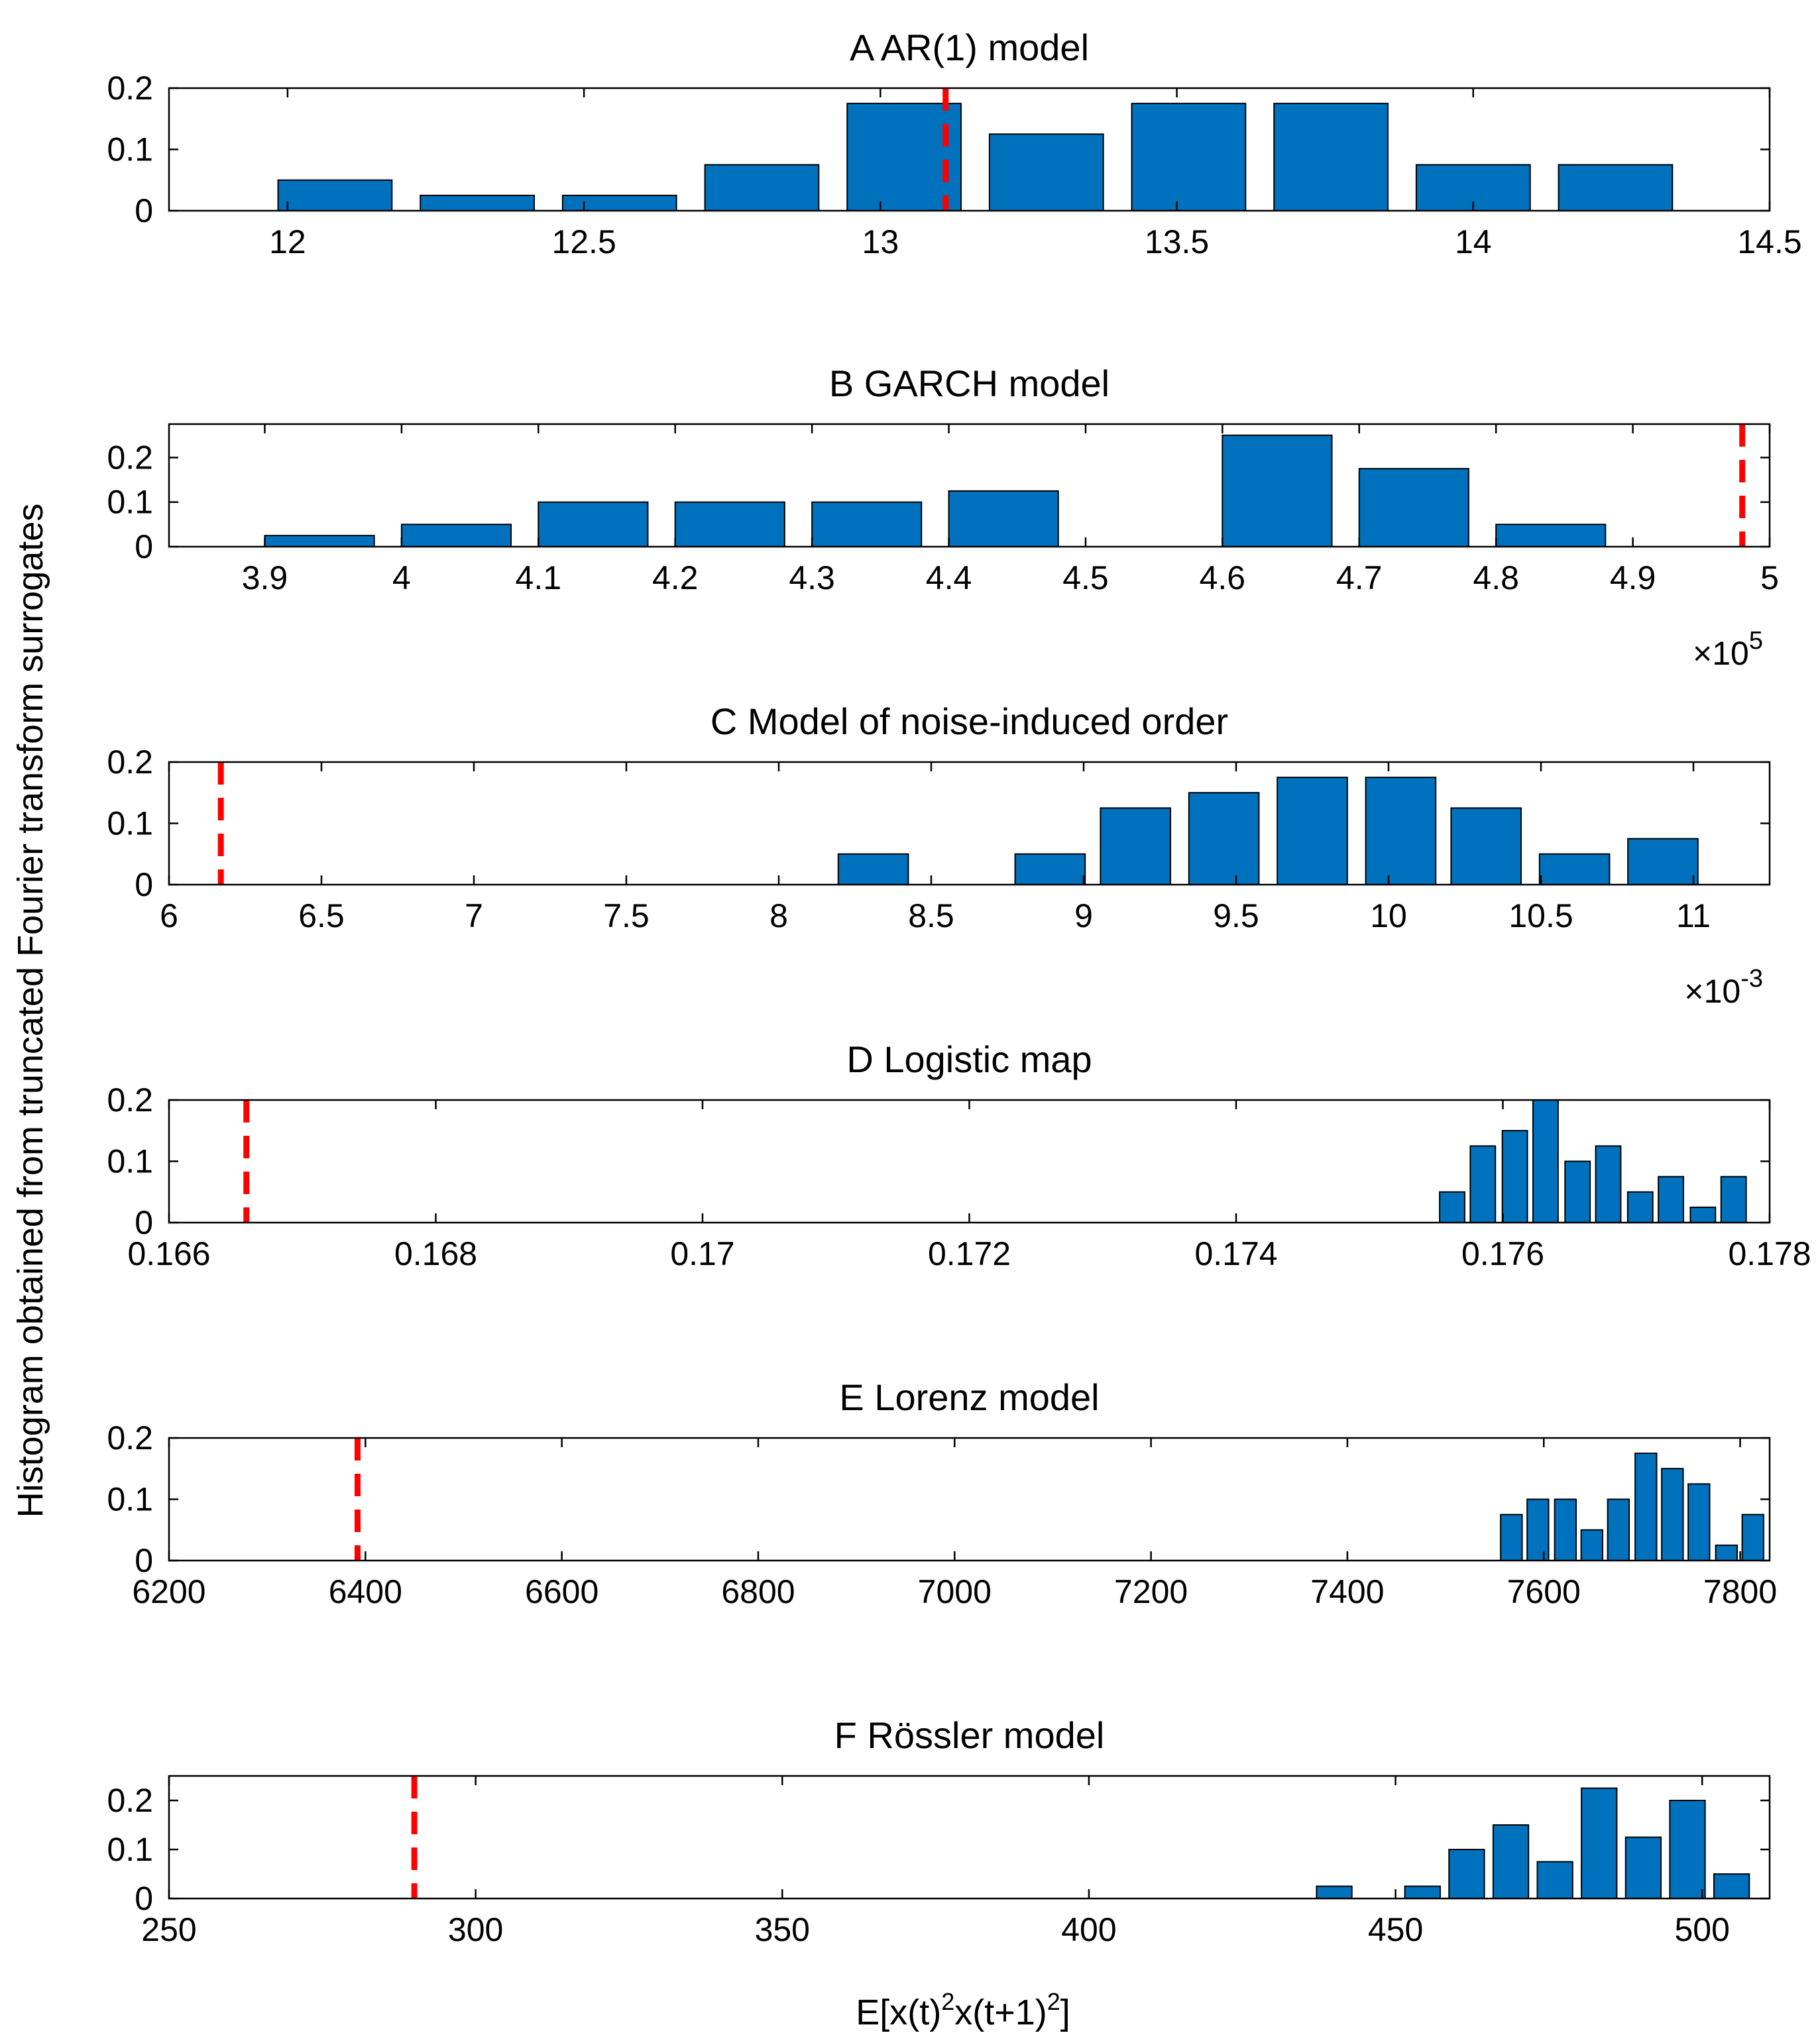  I want to click on x-tick-label: 4.5, so click(1086, 577).